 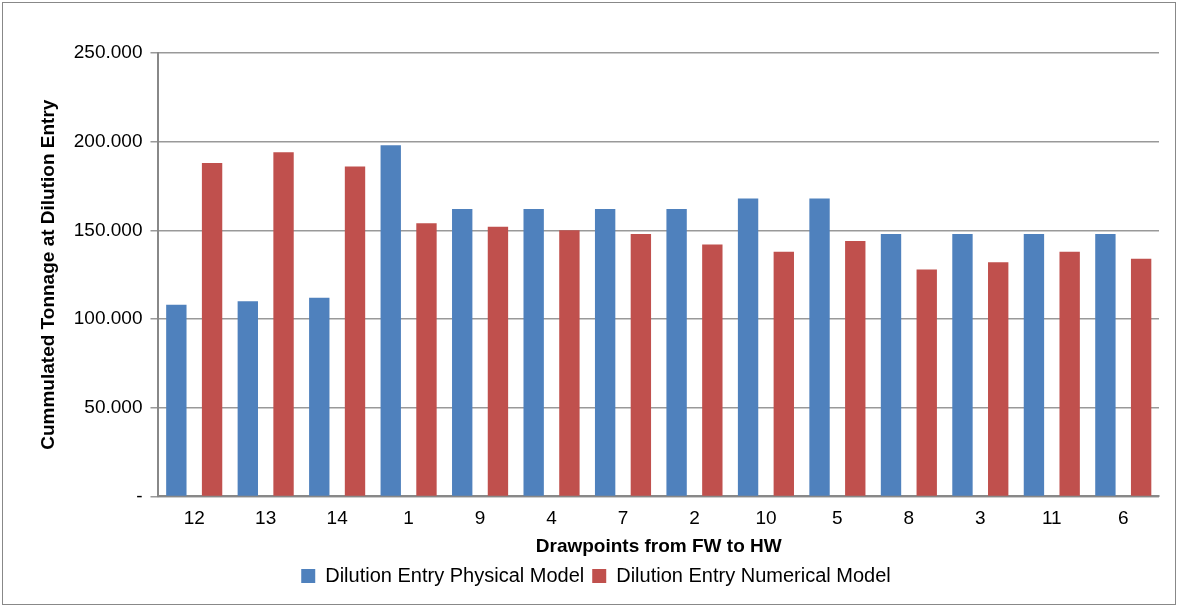 I want to click on x-tick-label: 7, so click(x=623, y=518).